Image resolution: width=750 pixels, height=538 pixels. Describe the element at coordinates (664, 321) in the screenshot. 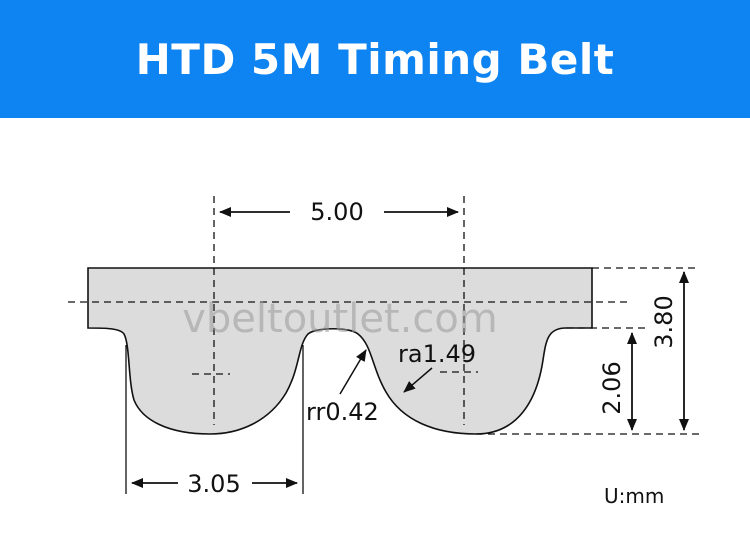

I see `total-height-label: 3.80` at that location.